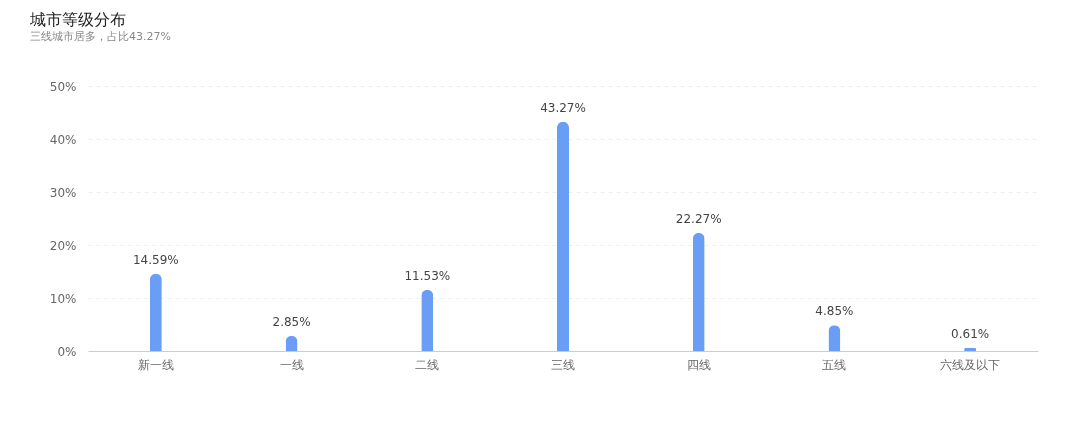  I want to click on y-tick-label: 50%, so click(63, 86).